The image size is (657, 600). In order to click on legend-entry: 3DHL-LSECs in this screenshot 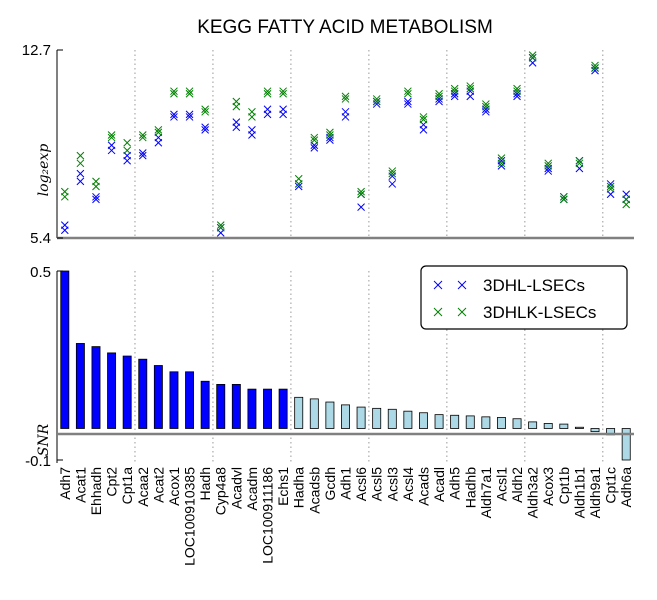, I will do `click(509, 285)`.